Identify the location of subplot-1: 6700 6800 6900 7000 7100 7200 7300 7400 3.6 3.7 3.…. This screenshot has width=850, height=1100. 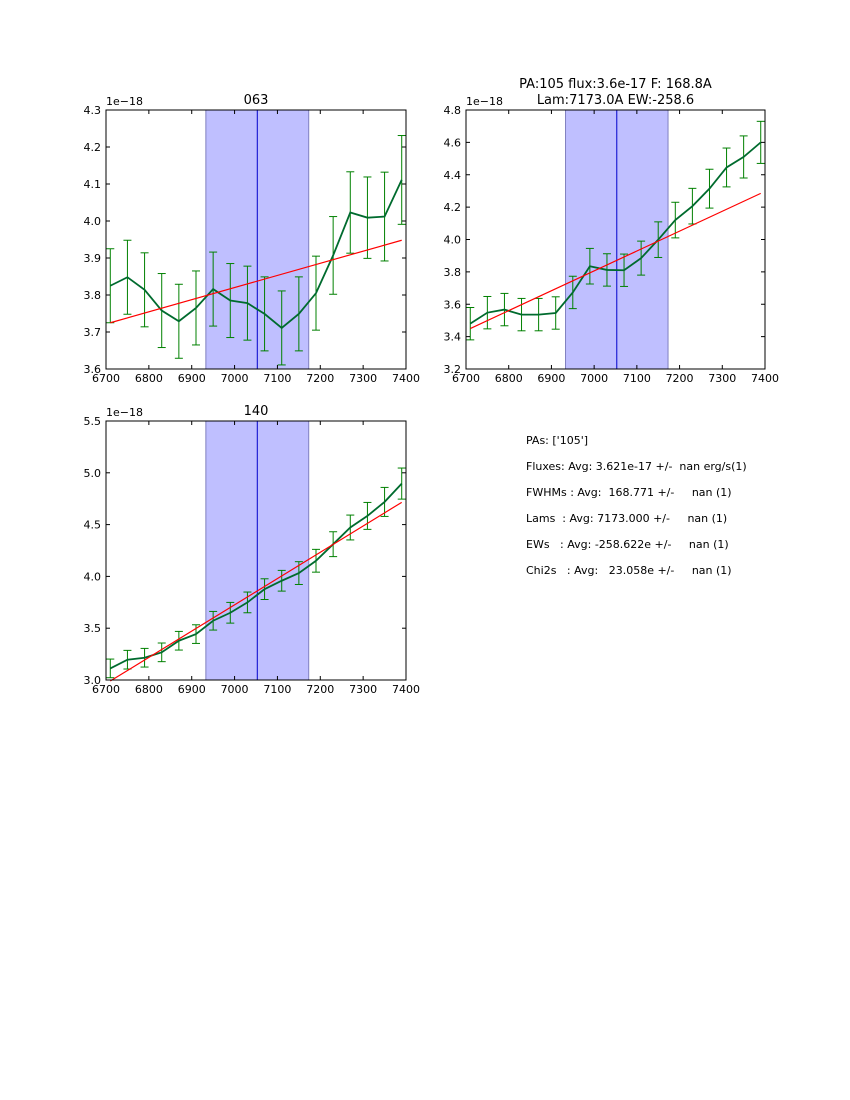
(252, 239).